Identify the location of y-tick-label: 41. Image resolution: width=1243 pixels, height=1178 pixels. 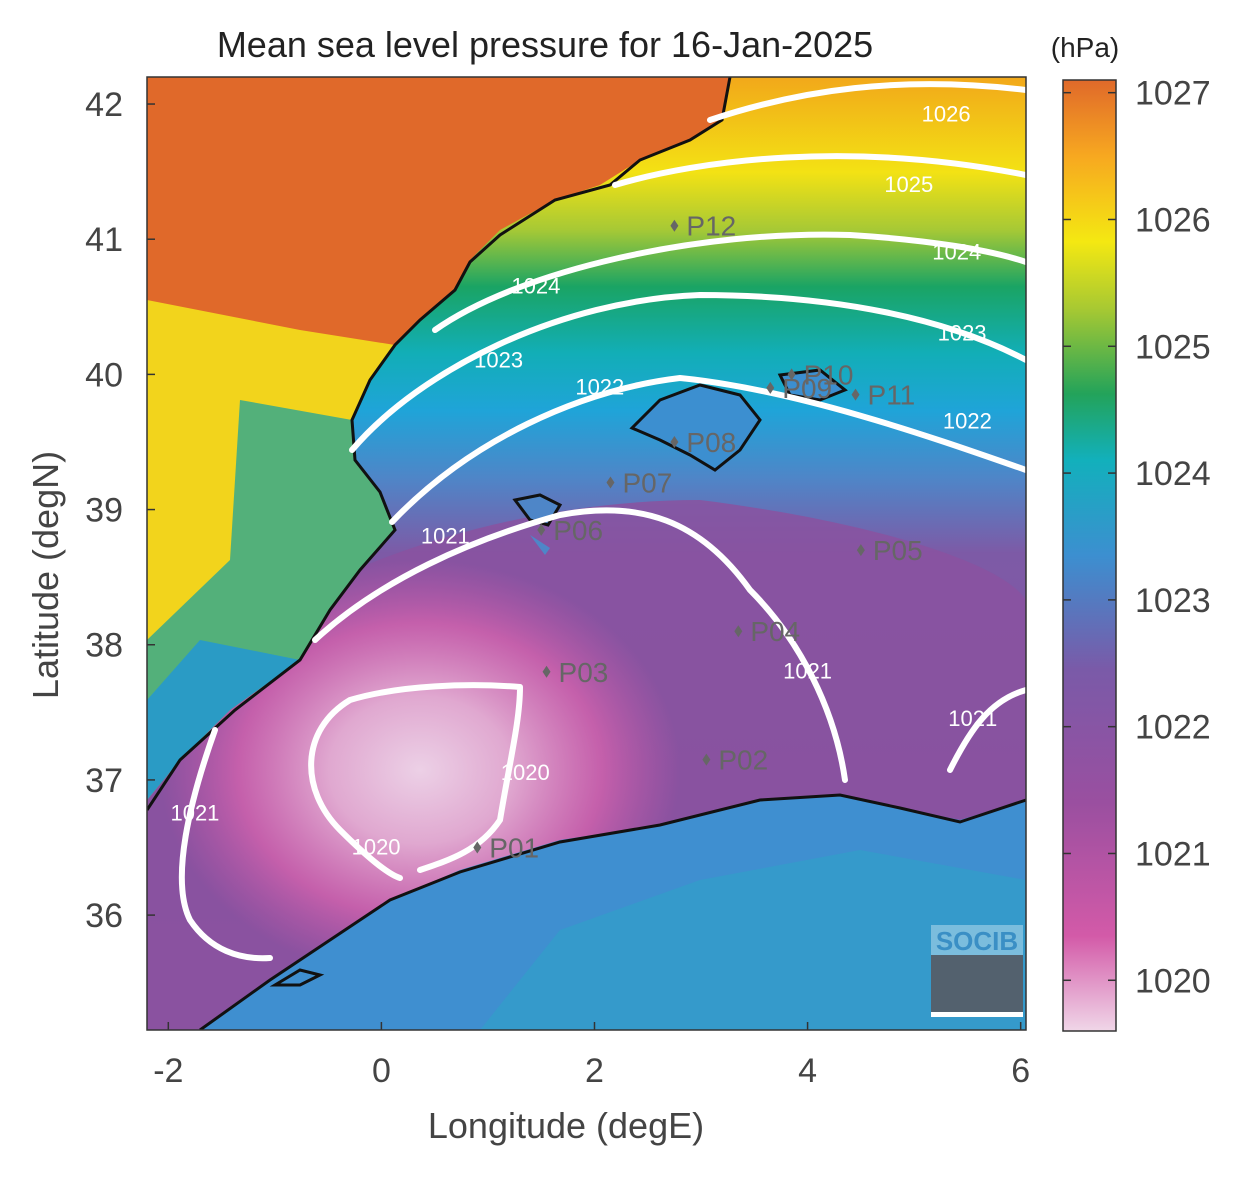
(104, 240).